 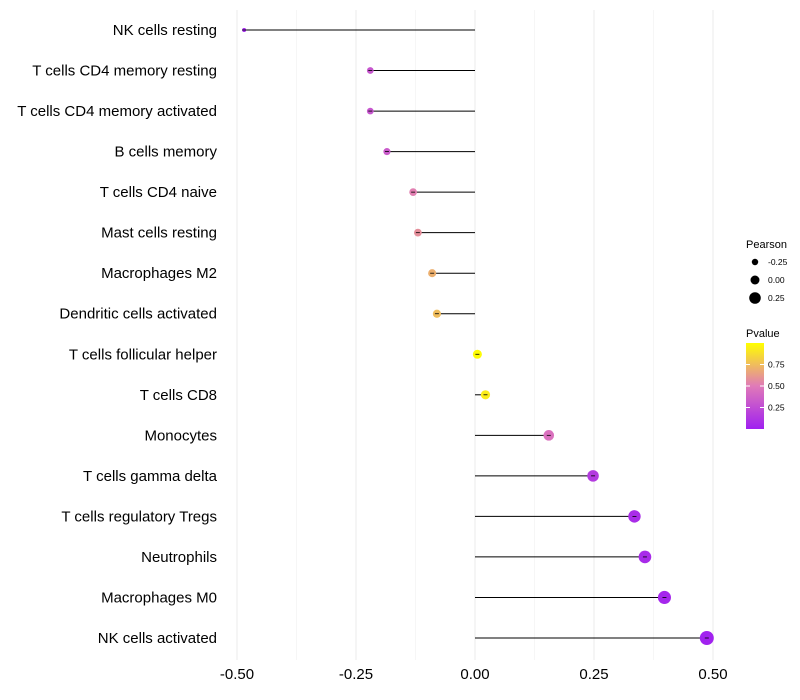 What do you see at coordinates (117, 111) in the screenshot?
I see `category-label: T cells CD4 memory activated` at bounding box center [117, 111].